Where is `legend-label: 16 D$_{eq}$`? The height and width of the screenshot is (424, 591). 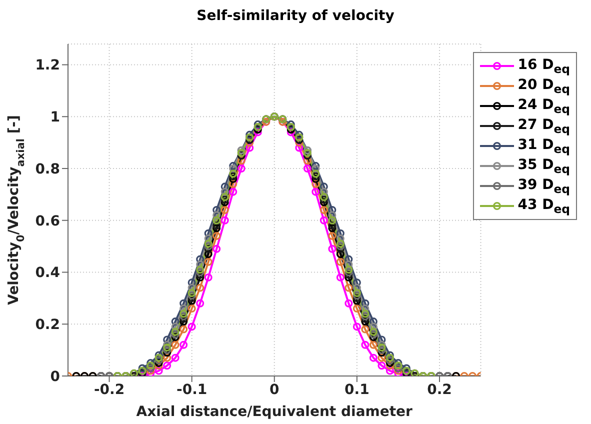
legend-label: 16 D$_{eq}$ is located at coordinates (544, 66).